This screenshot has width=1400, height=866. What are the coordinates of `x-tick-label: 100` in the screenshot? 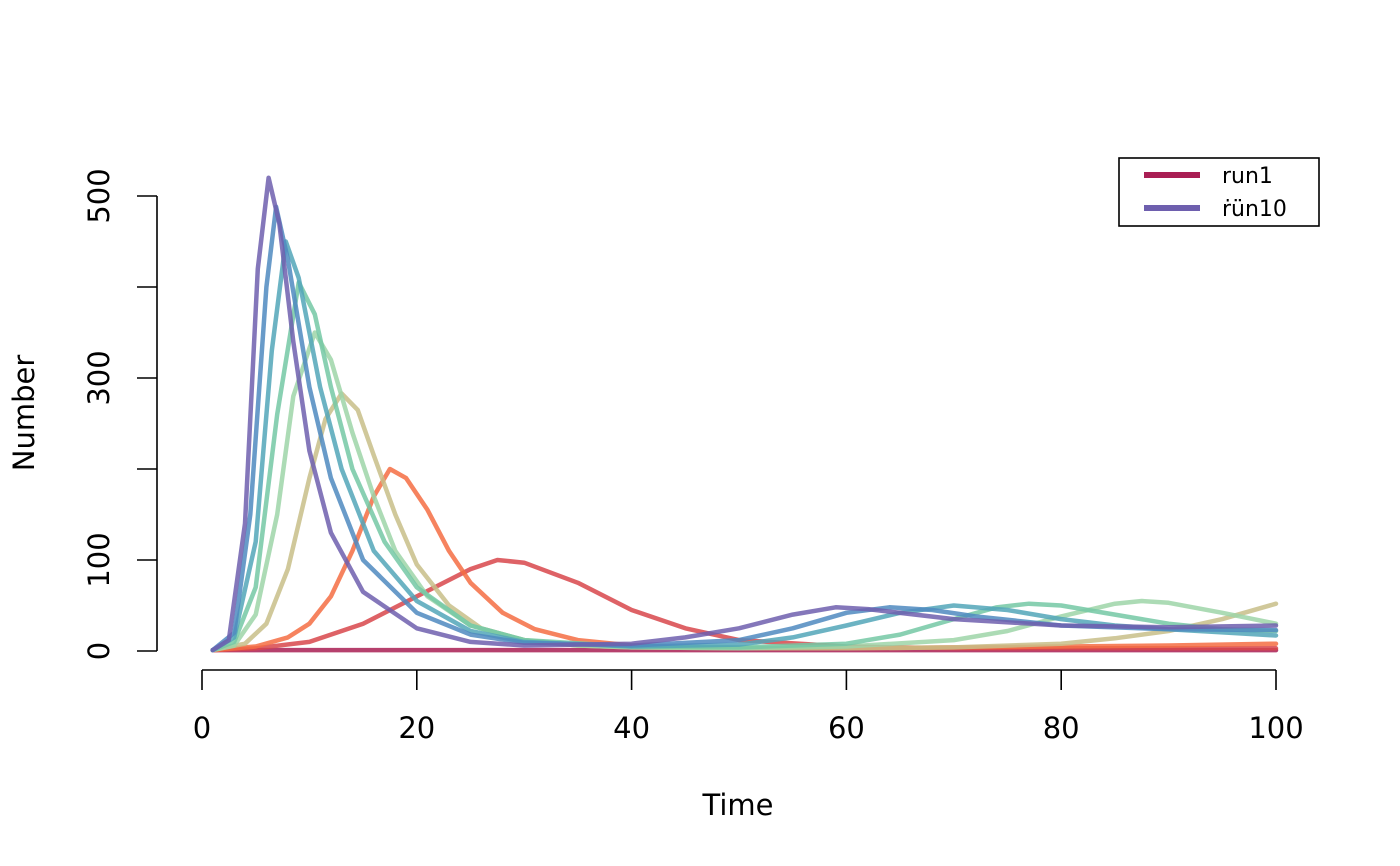 It's located at (1275, 728).